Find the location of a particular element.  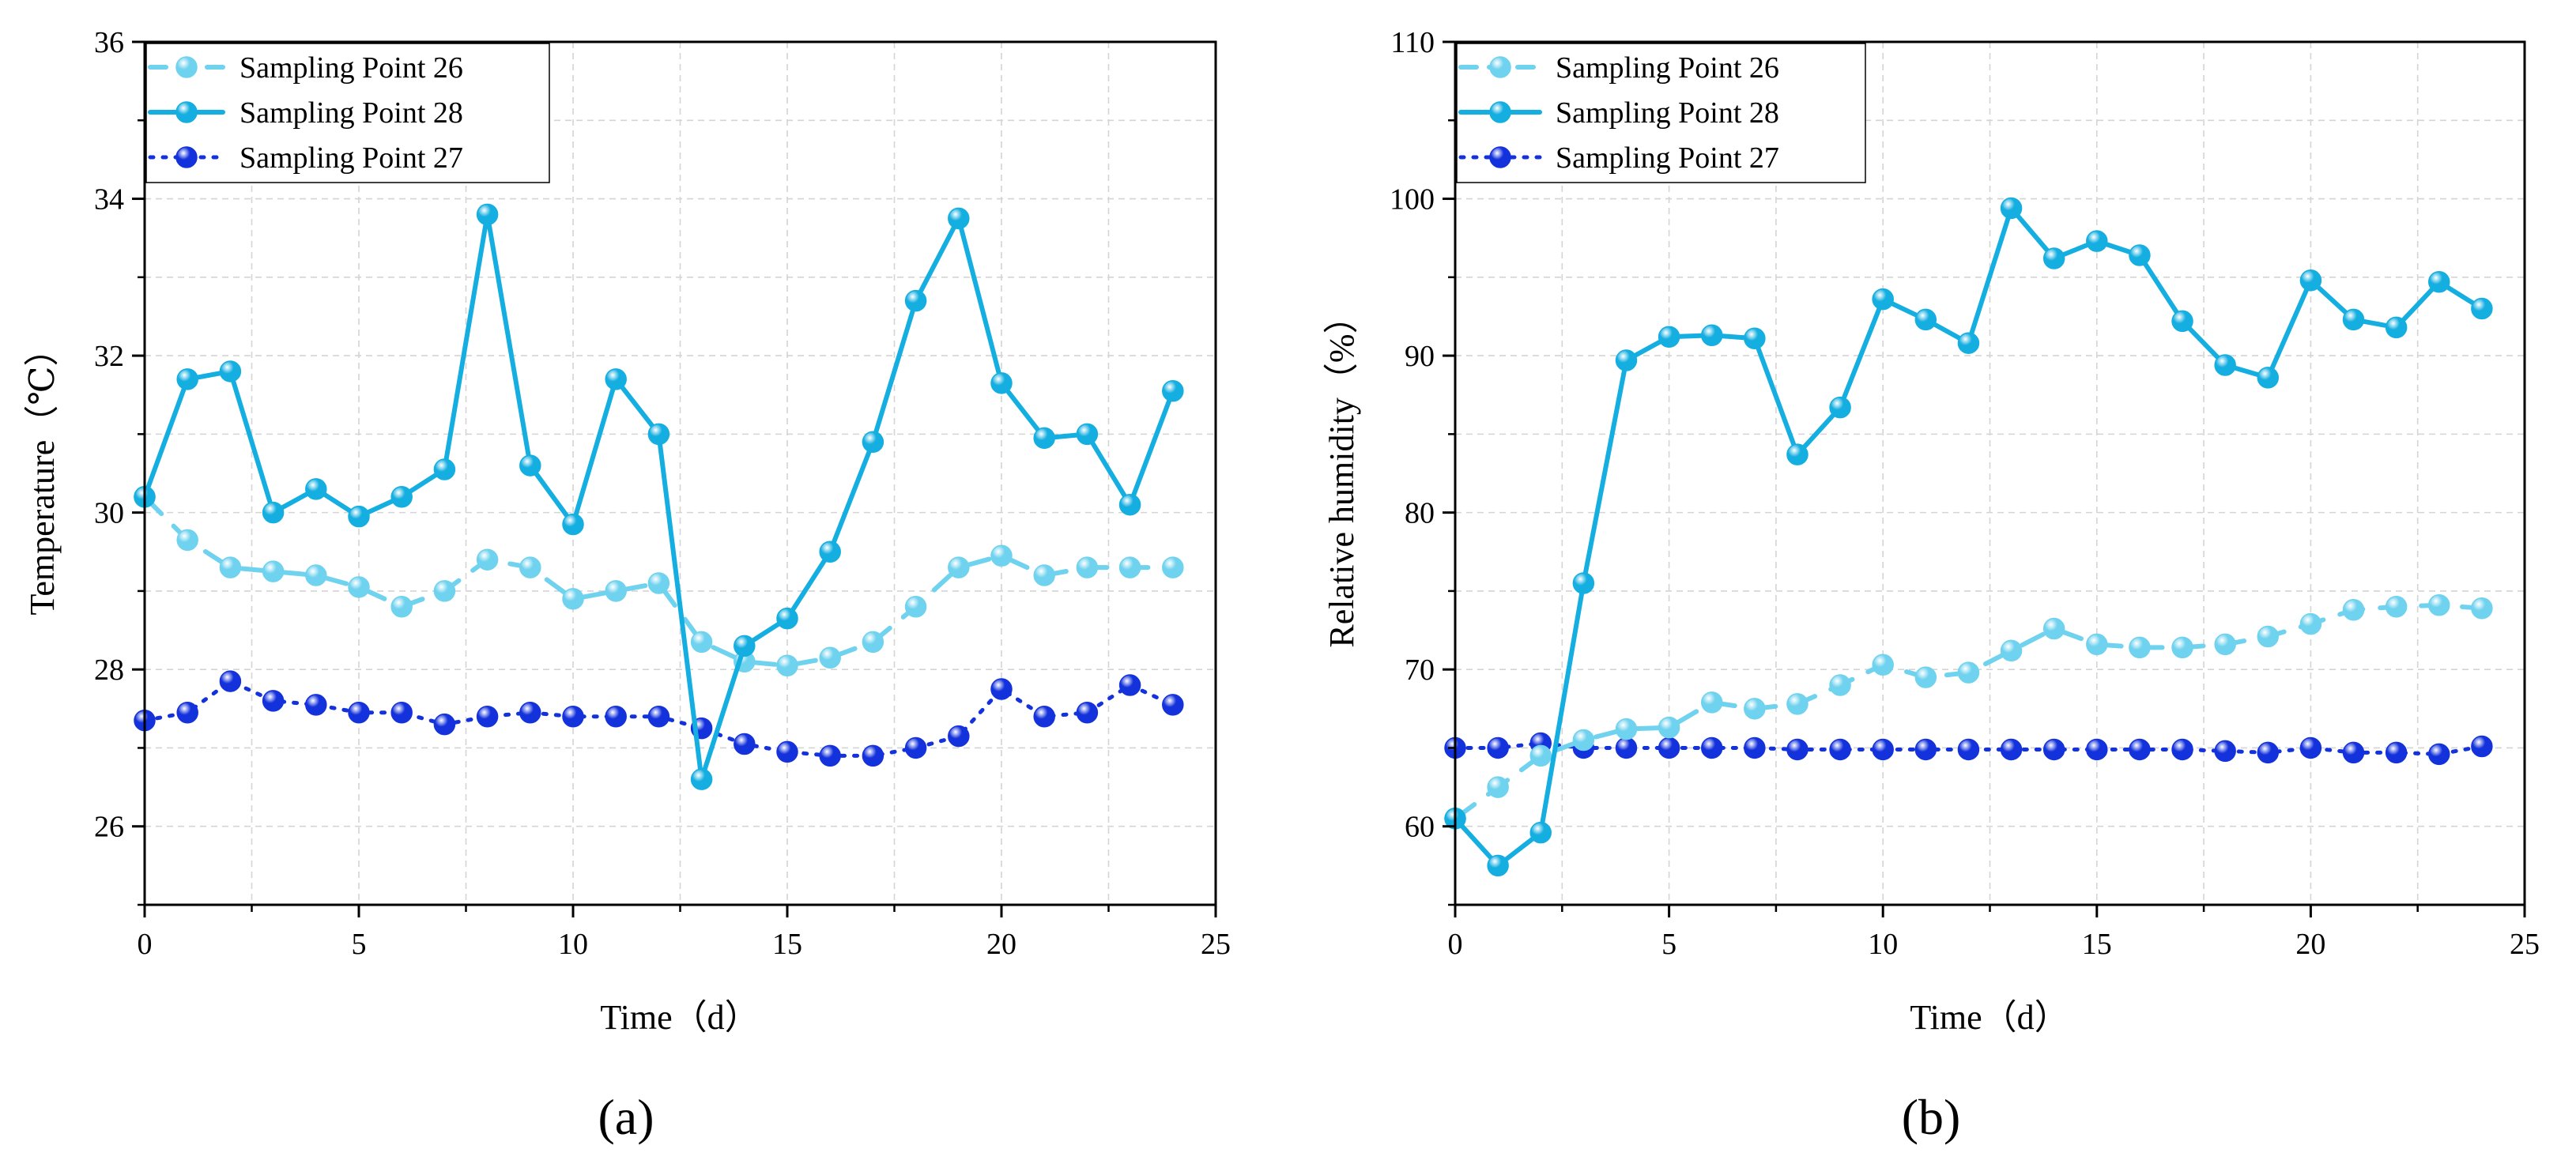

legend-label-sampling-point-27: Sampling Point 27 is located at coordinates (1667, 158).